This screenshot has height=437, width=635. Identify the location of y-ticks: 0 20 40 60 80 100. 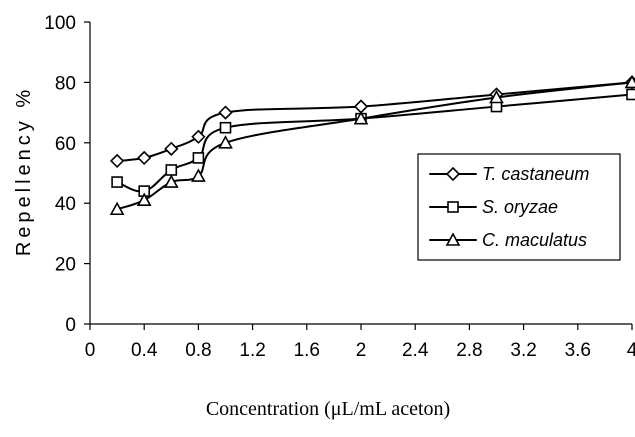
(67, 174).